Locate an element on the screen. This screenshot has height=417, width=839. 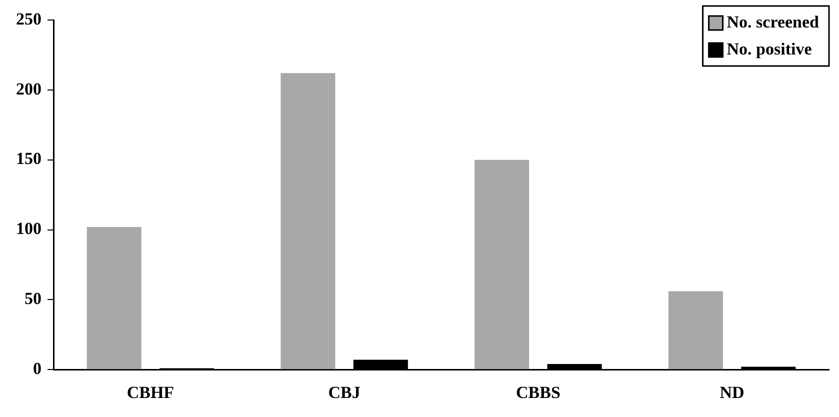
legend-label: No. screened is located at coordinates (773, 22).